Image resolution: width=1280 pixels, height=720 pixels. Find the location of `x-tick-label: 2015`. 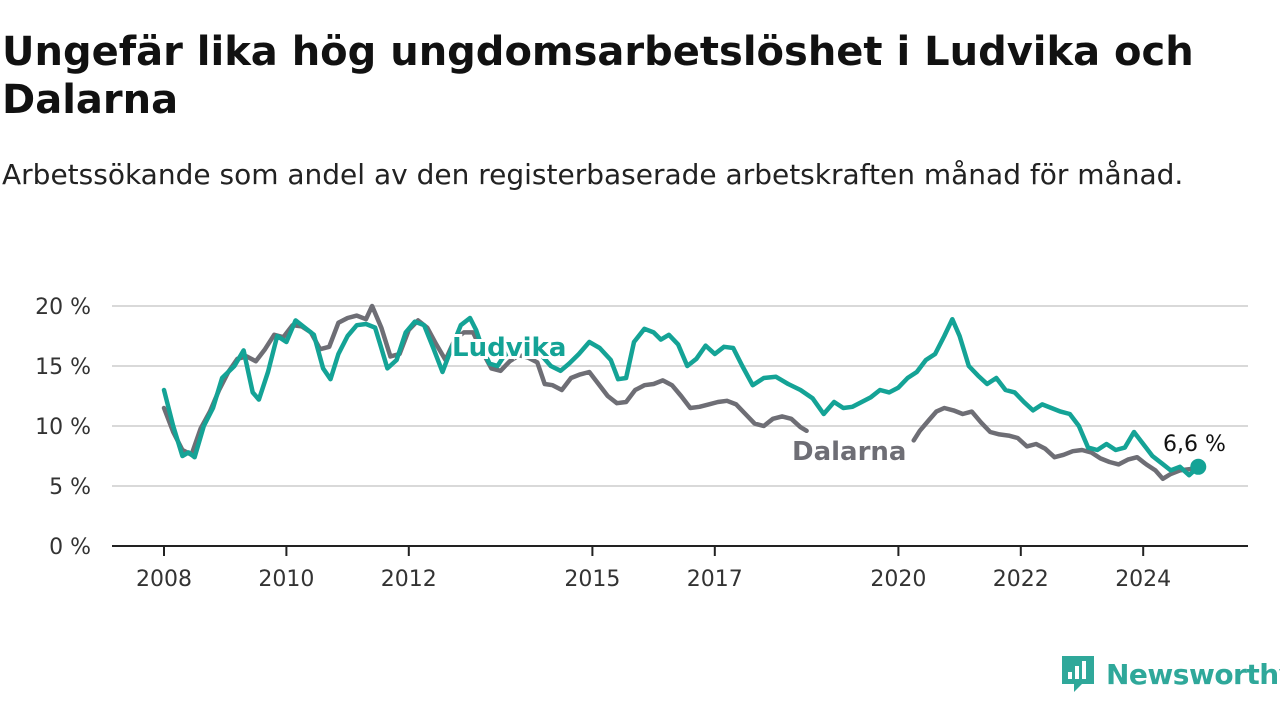

x-tick-label: 2015 is located at coordinates (592, 579).